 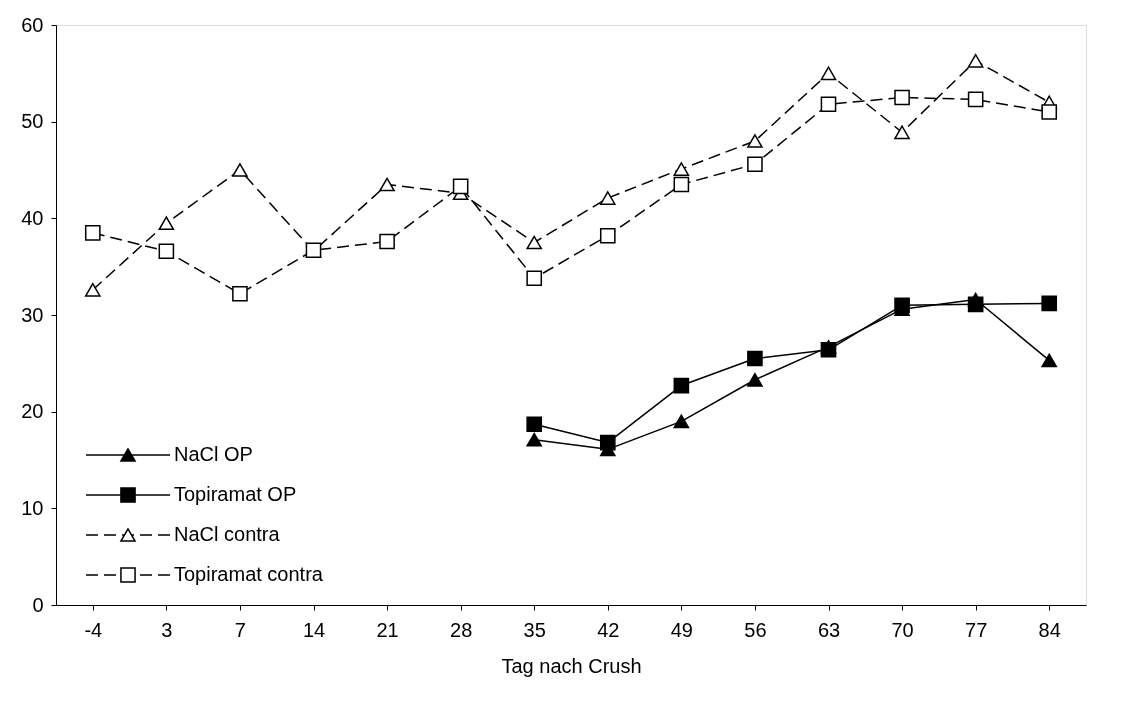 I want to click on x-tick-label: 3, so click(x=167, y=629).